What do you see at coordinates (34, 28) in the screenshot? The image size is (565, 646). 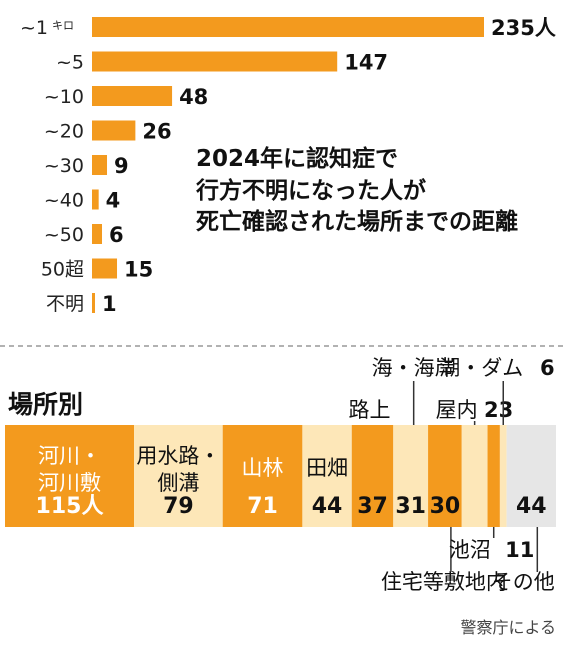 I see `category-label: ~1` at bounding box center [34, 28].